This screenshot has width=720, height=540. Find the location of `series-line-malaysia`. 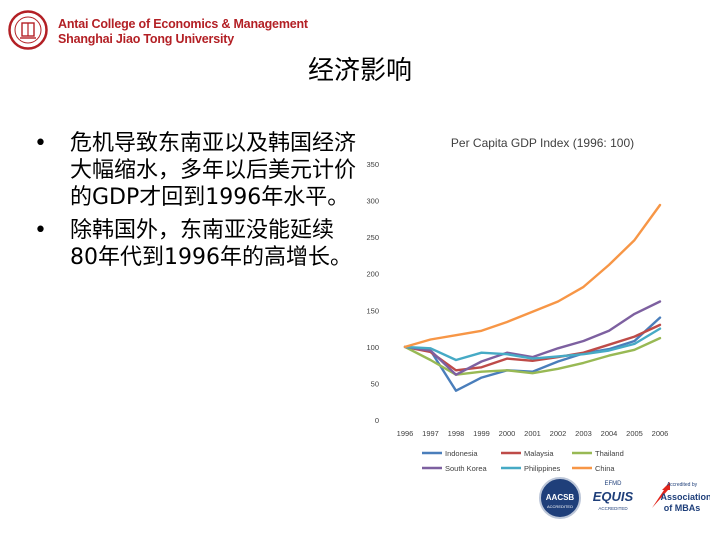

series-line-malaysia is located at coordinates (532, 347).